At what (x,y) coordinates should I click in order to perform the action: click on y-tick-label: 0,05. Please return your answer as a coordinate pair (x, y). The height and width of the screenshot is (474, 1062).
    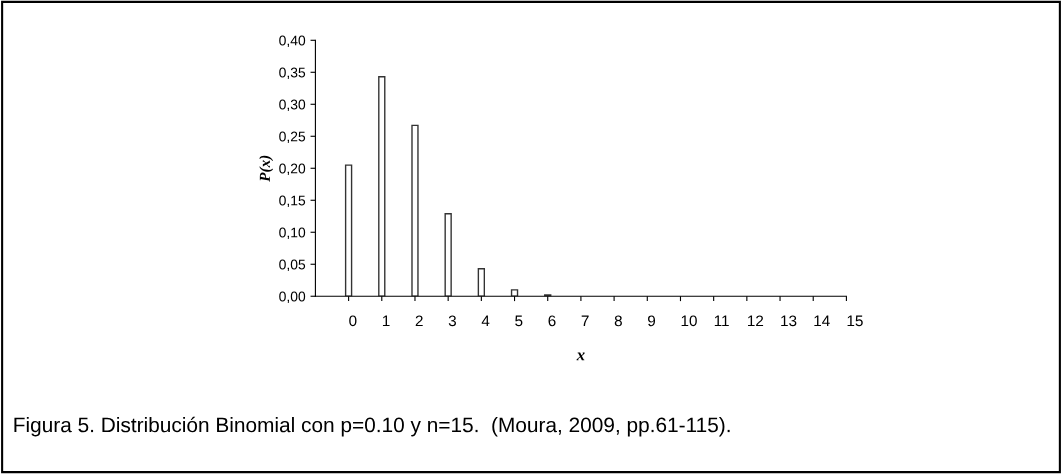
    Looking at the image, I should click on (292, 265).